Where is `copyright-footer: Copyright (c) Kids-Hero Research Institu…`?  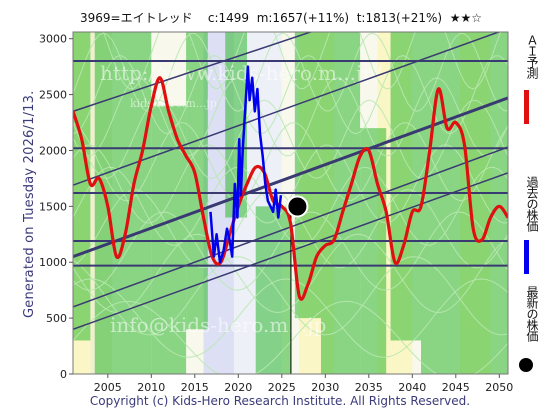 copyright-footer: Copyright (c) Kids-Hero Research Institu… is located at coordinates (280, 401).